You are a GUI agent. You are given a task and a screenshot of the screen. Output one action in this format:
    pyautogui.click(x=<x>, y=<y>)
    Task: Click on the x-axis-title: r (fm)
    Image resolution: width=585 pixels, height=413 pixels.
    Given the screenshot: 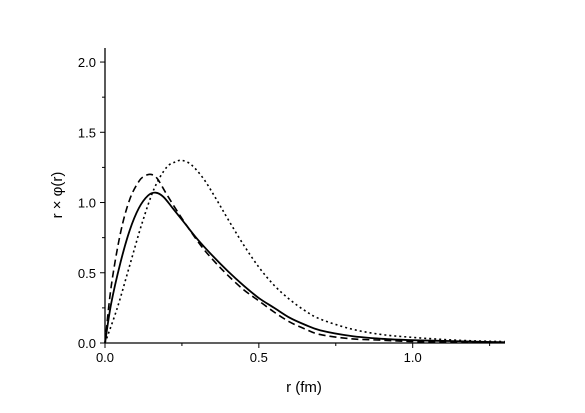 What is the action you would take?
    pyautogui.click(x=304, y=387)
    